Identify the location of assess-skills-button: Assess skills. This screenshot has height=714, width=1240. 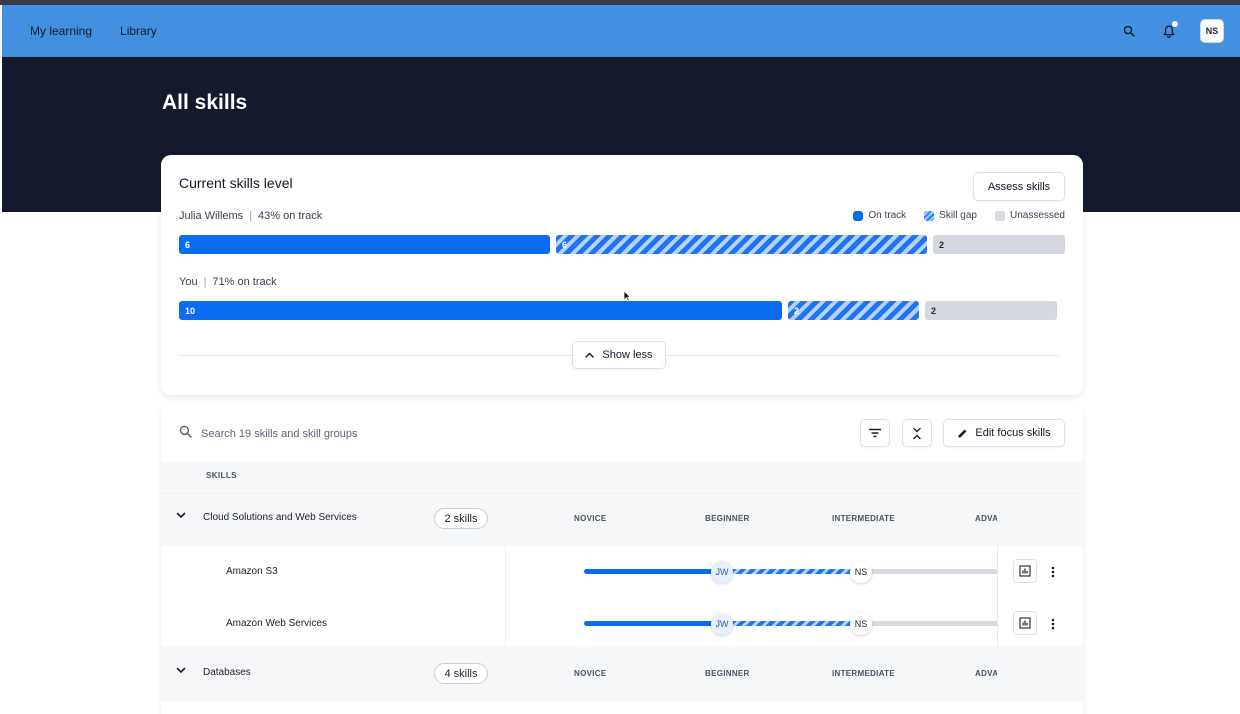
(1019, 186).